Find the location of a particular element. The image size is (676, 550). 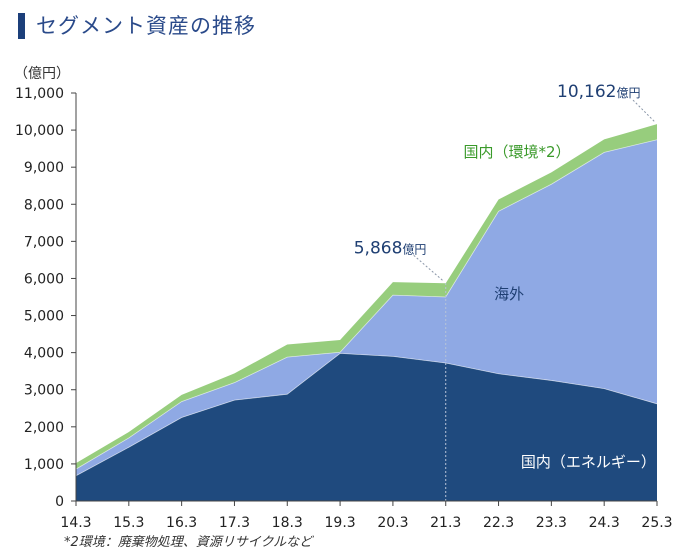

y-tick-label: 7,000 is located at coordinates (44, 242).